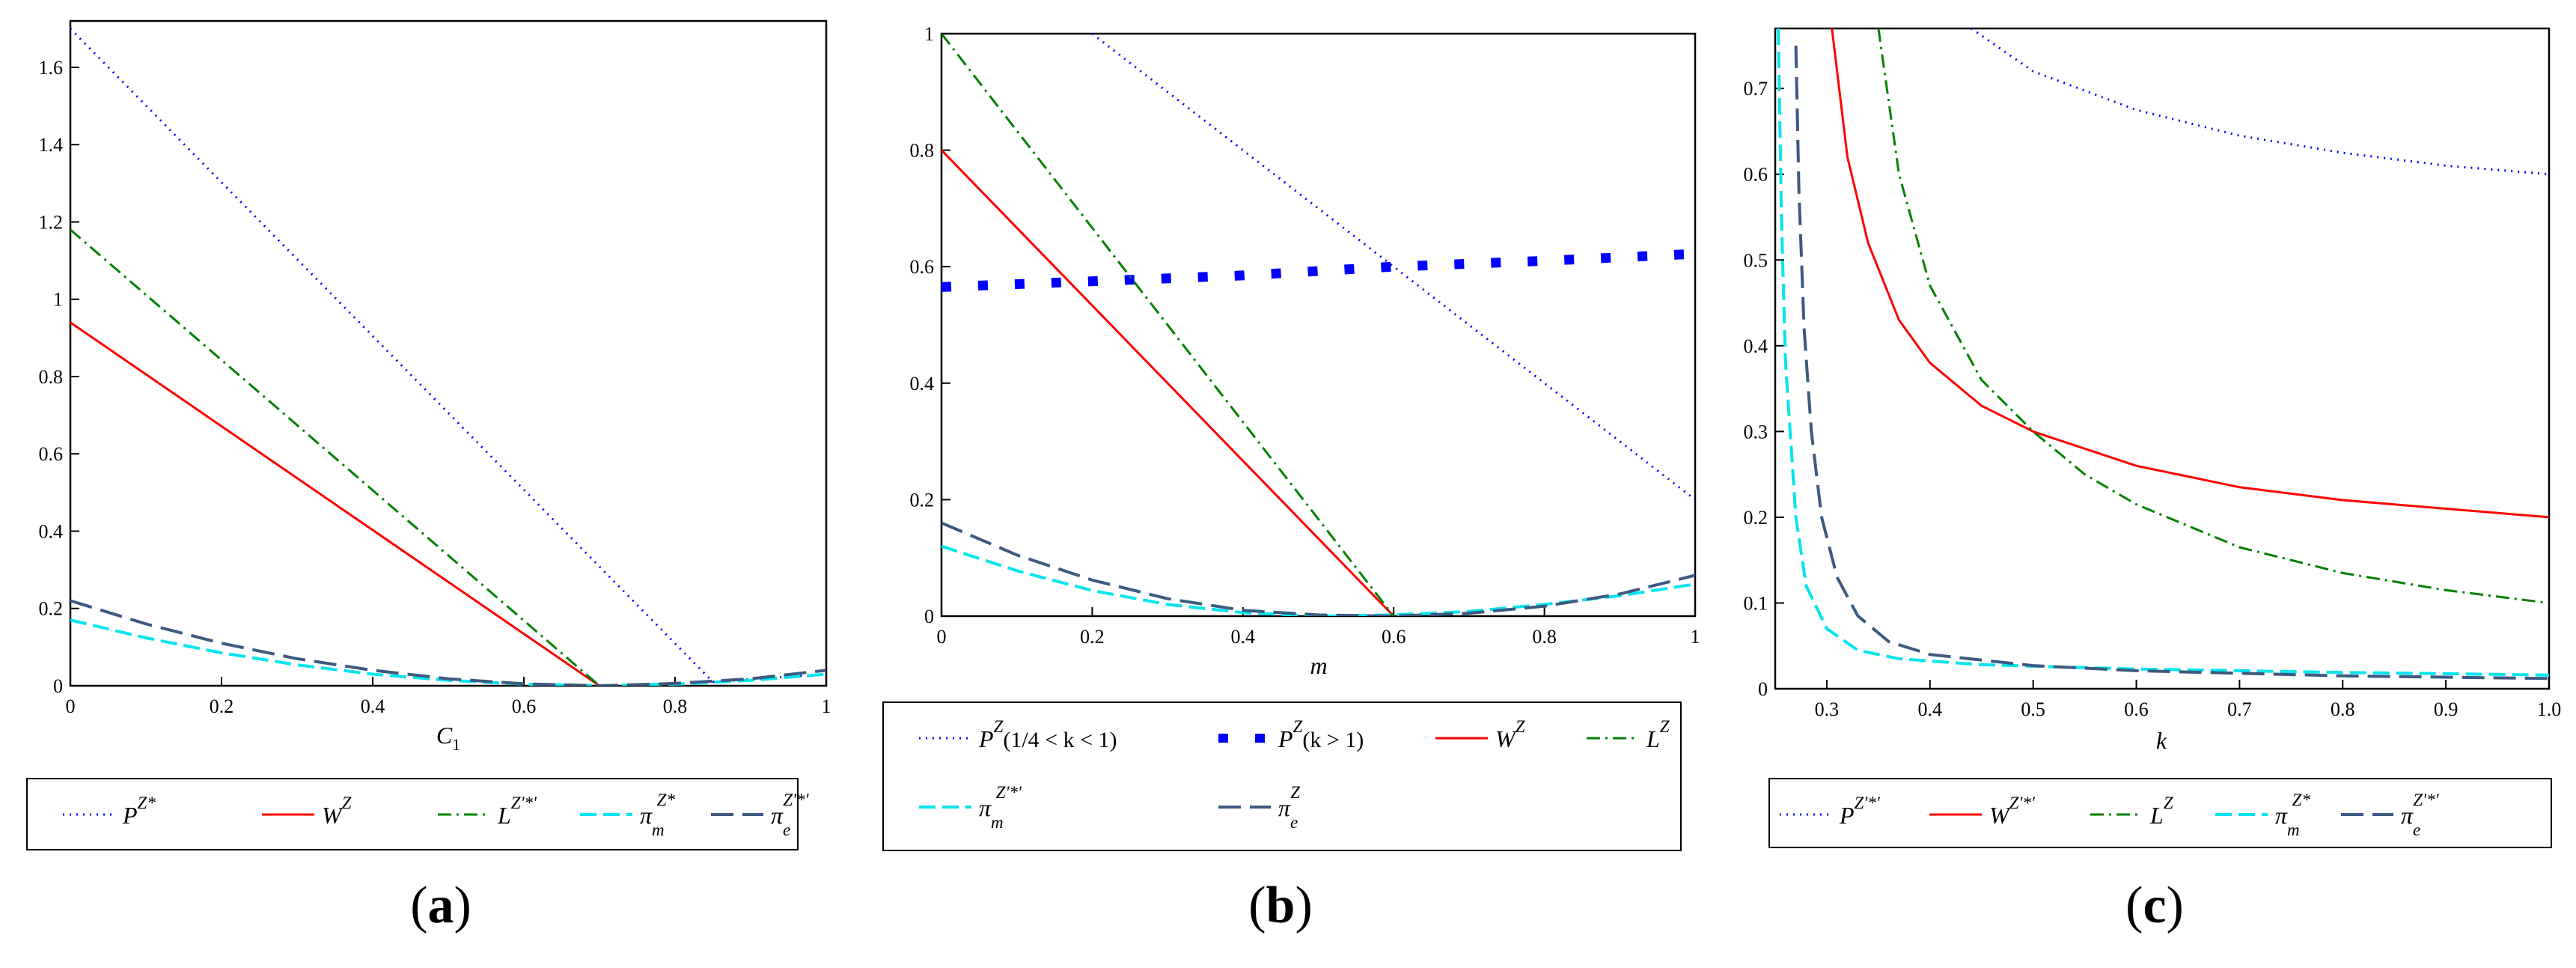  Describe the element at coordinates (2161, 740) in the screenshot. I see `x-axis-label: k` at that location.